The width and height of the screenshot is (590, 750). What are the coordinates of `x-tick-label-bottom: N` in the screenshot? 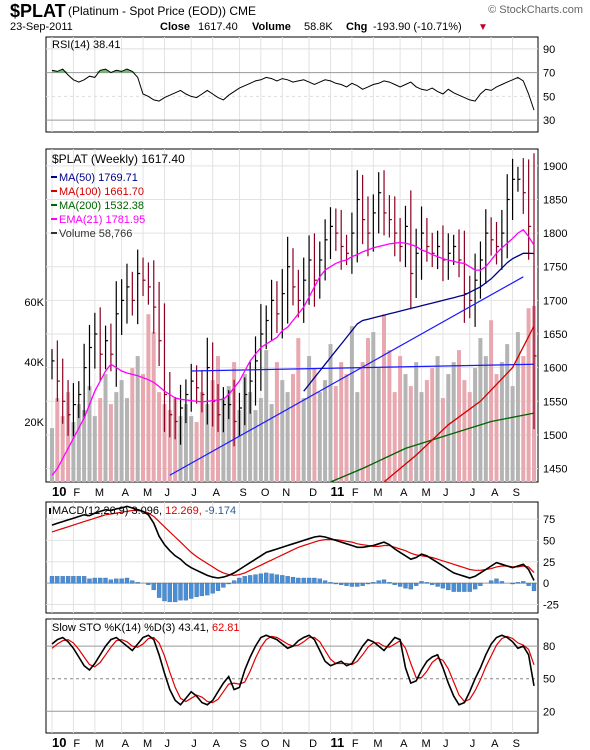 It's located at (286, 744).